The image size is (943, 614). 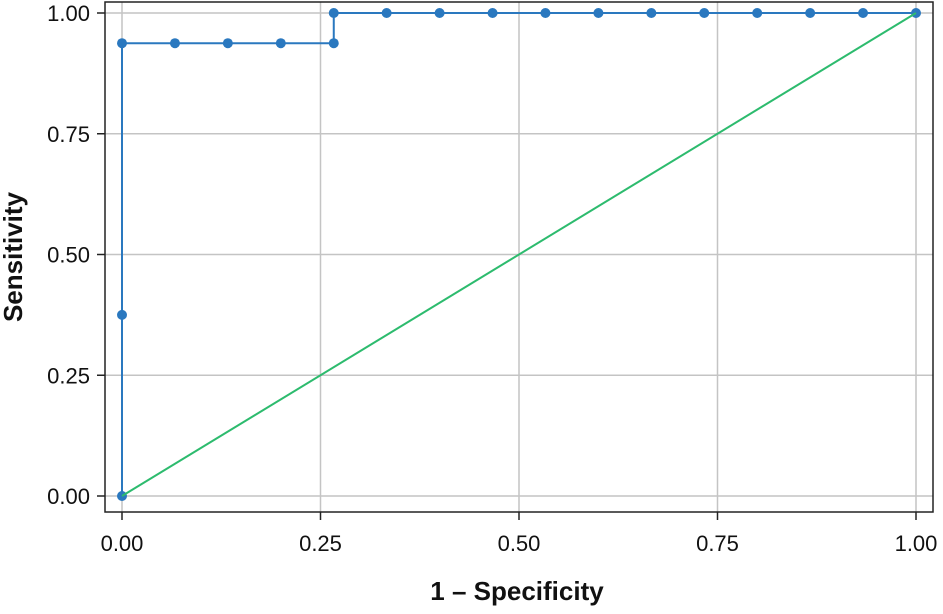 I want to click on y-axis: 0.00 0.25 0.50 0.75 1.00, so click(x=76, y=255).